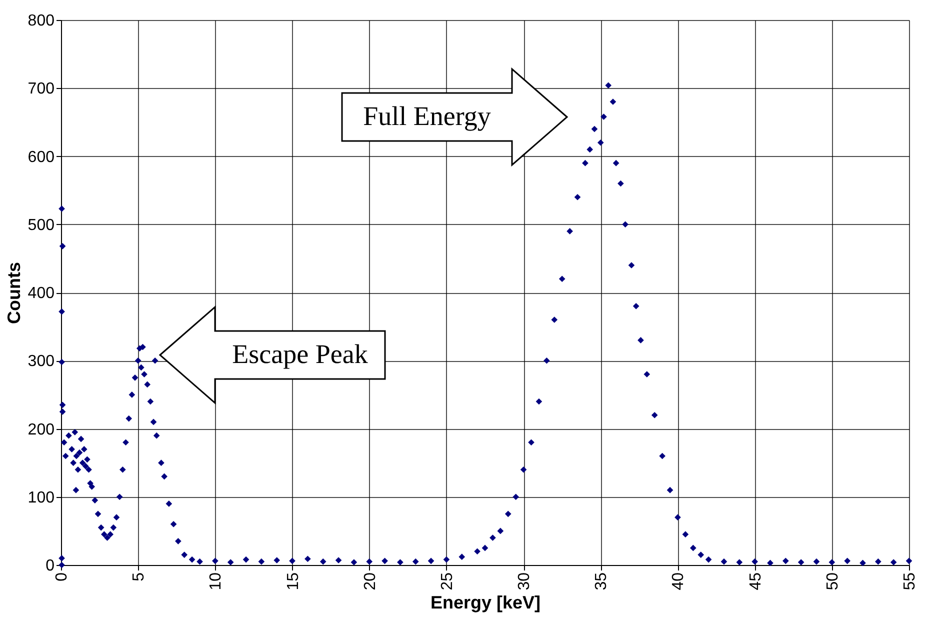 This screenshot has height=638, width=950. Describe the element at coordinates (485, 602) in the screenshot. I see `x-axis-title: Energy [keV]` at that location.